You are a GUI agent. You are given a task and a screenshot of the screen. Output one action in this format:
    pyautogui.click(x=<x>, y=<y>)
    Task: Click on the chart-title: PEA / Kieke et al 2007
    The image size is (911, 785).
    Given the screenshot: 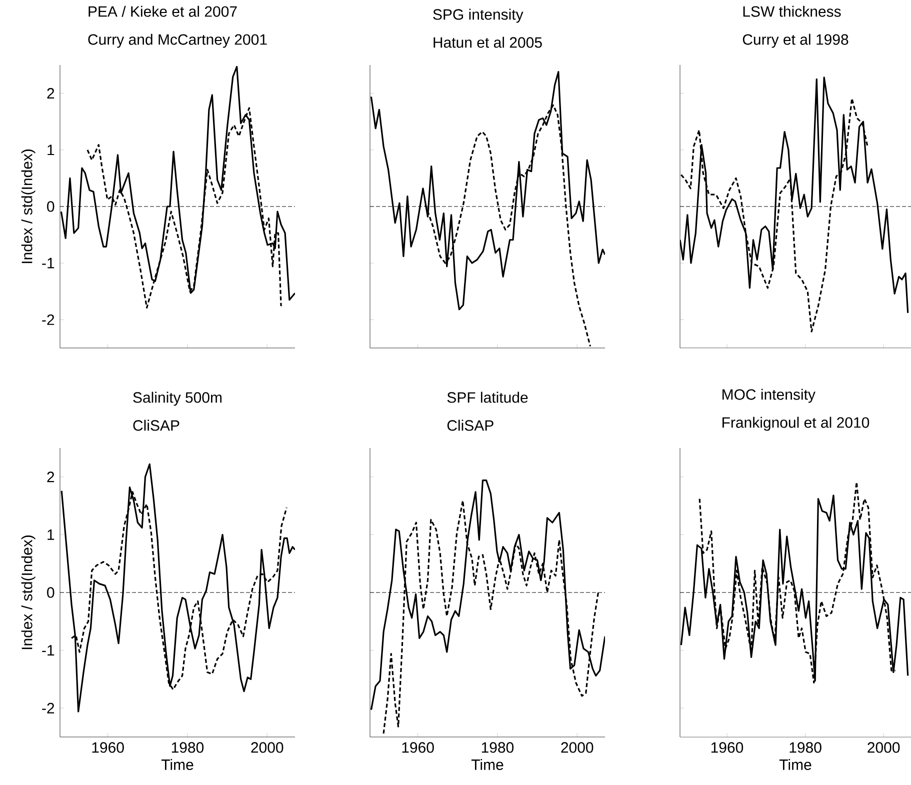 What is the action you would take?
    pyautogui.click(x=162, y=11)
    